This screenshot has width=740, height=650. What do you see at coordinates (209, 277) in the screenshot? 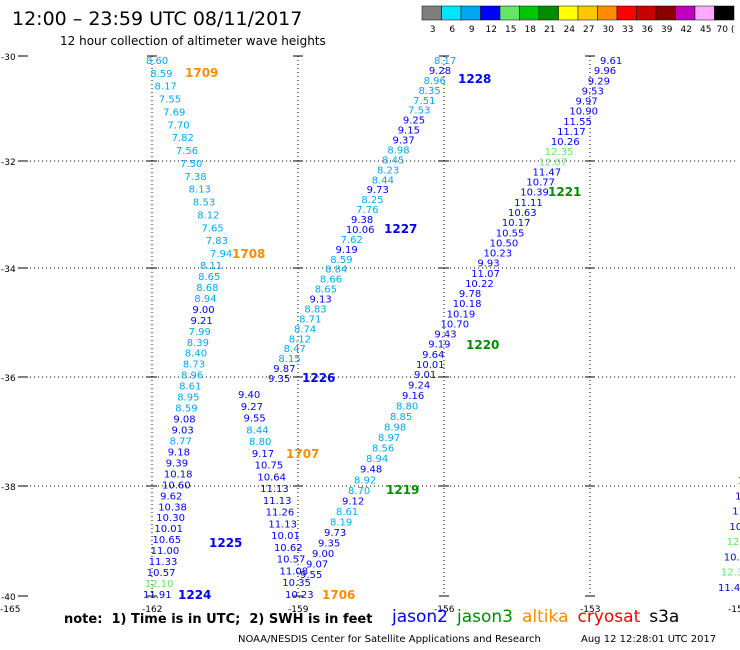
I see `wave-height-value: 8.65` at bounding box center [209, 277].